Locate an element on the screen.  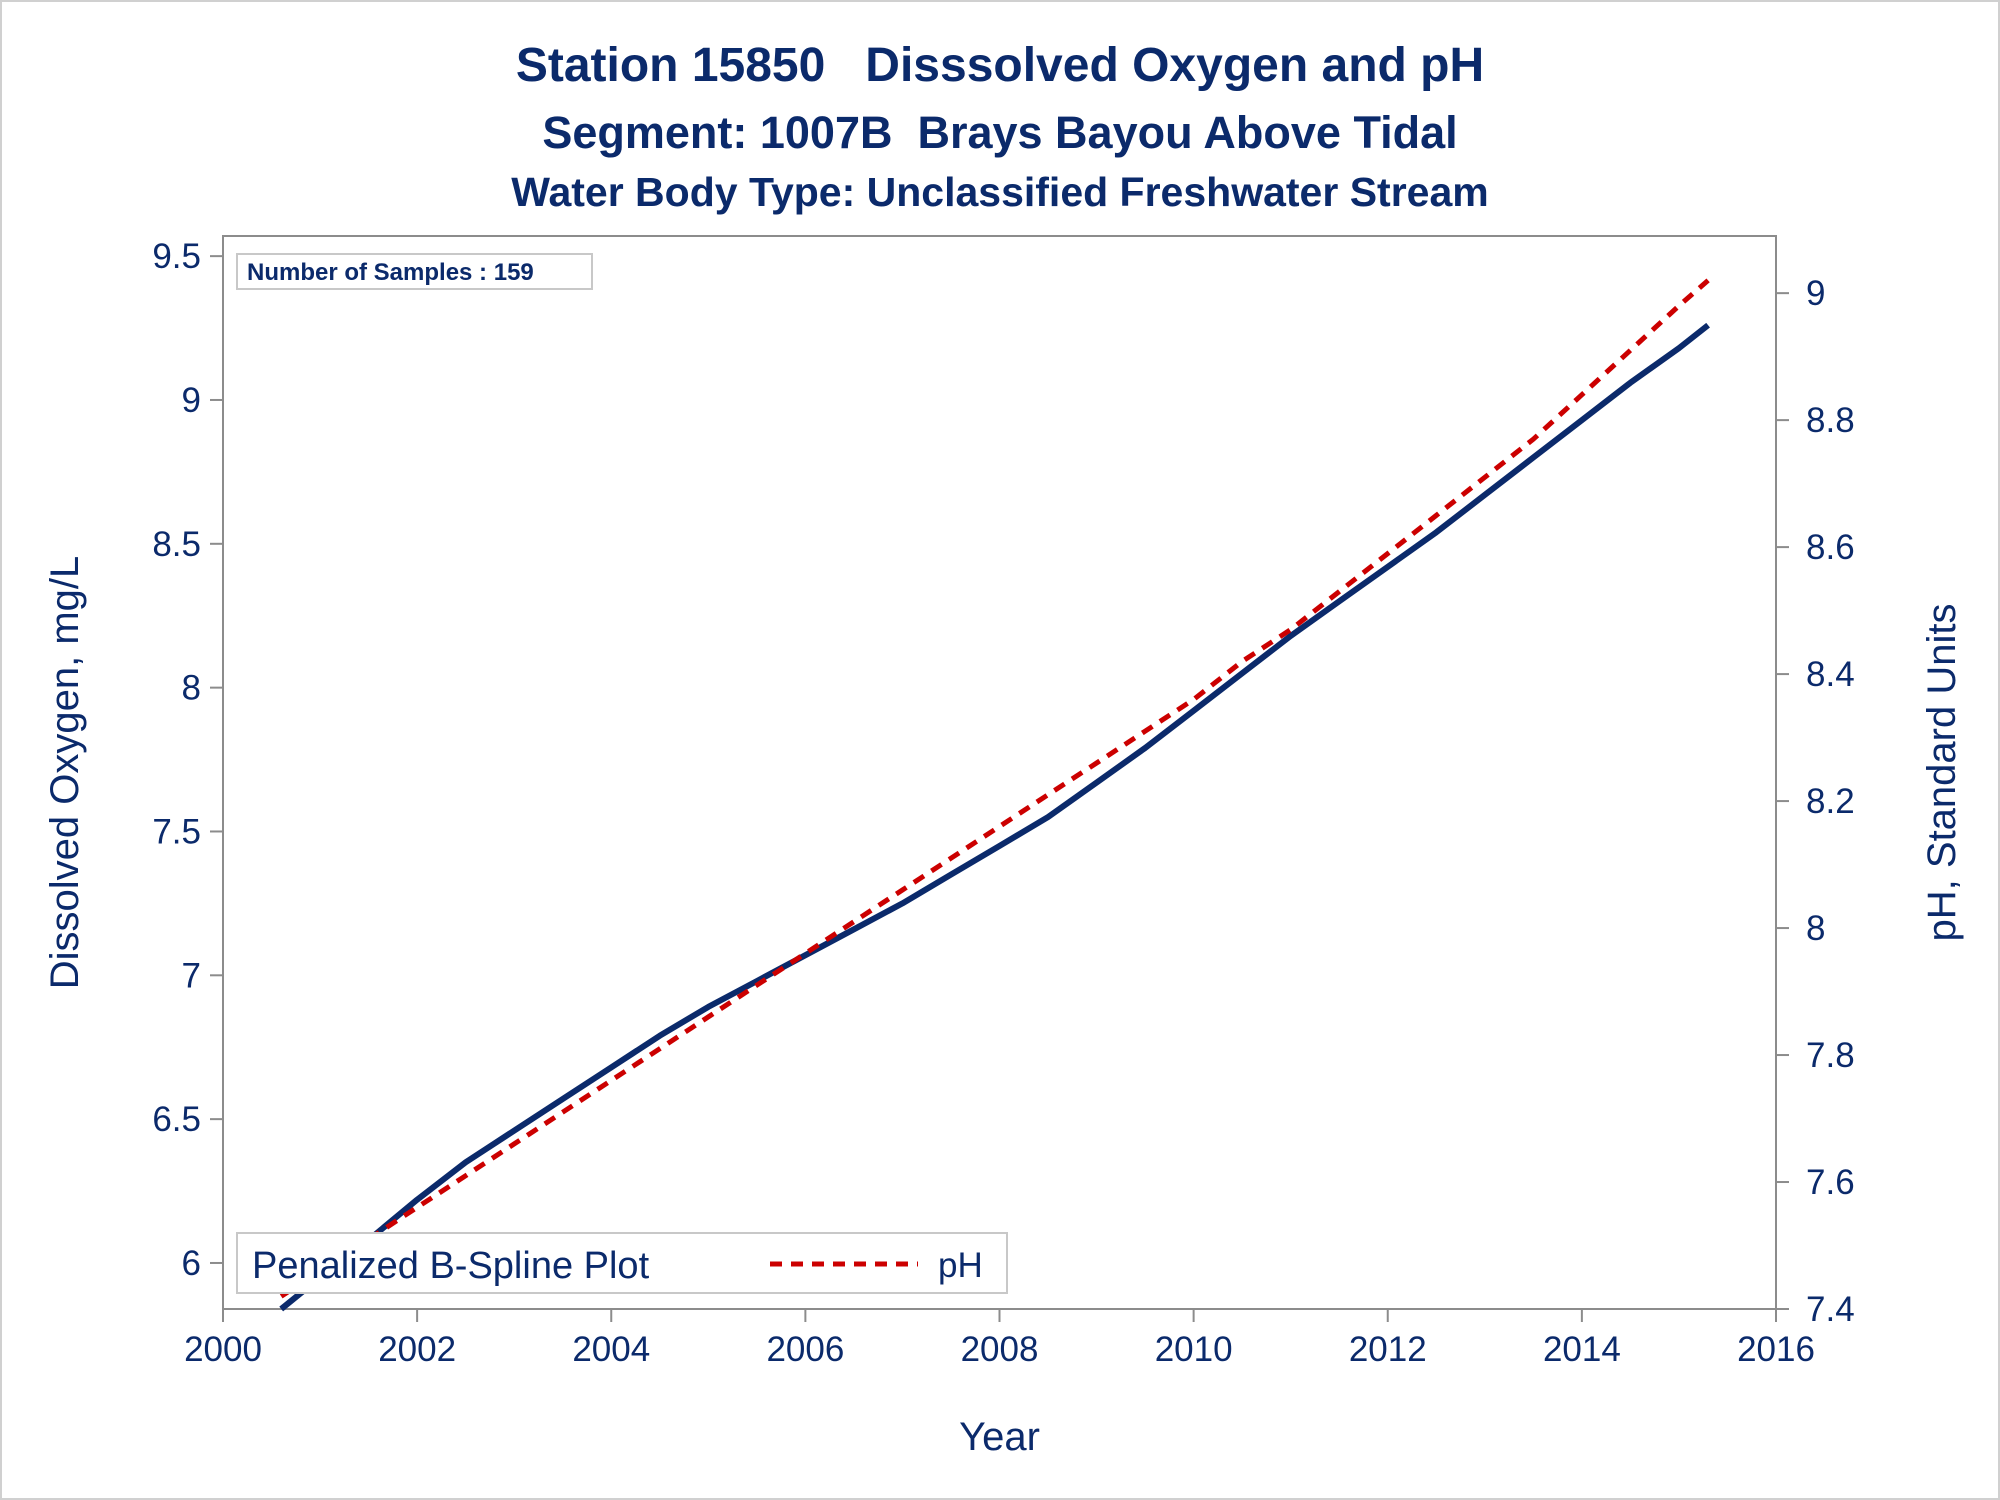
x-tick-label: 2012 is located at coordinates (1388, 1349).